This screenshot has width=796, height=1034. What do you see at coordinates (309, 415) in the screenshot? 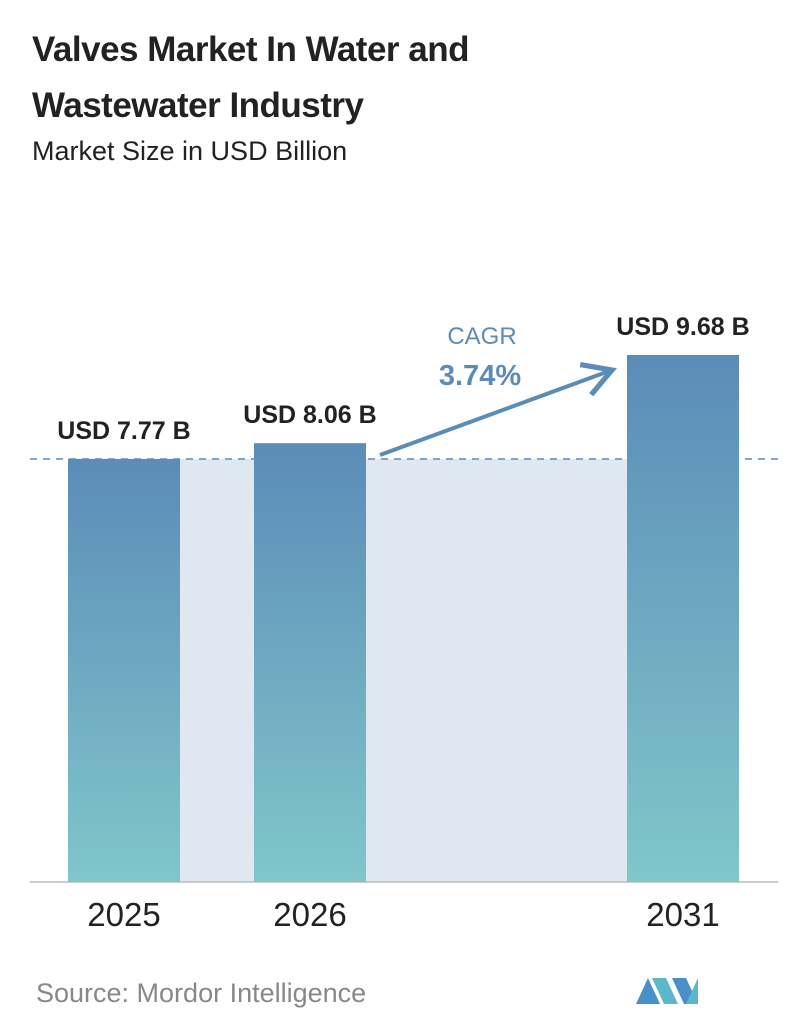
I see `value-label: USD 8.06 B` at bounding box center [309, 415].